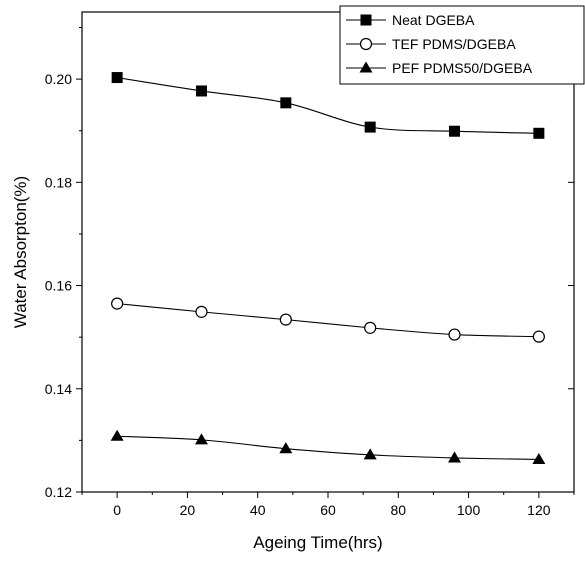 This screenshot has height=568, width=585. I want to click on y-tick-label: 0.14, so click(58, 389).